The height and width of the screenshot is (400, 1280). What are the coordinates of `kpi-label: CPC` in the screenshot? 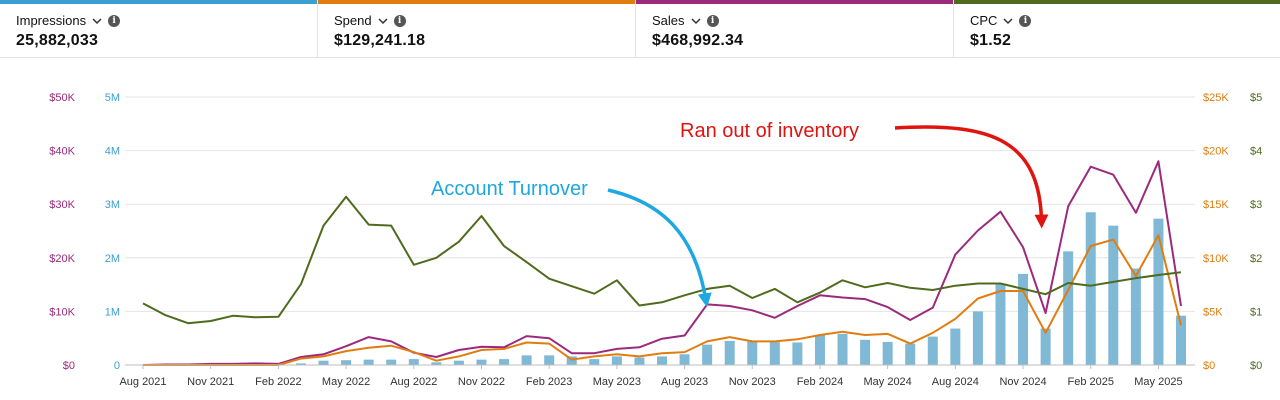 It's located at (984, 20).